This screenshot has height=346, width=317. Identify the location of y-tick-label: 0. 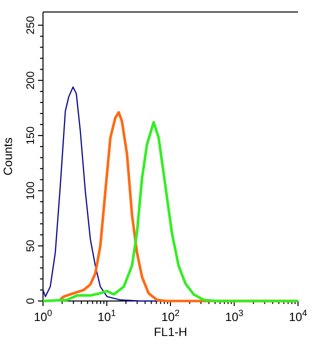
(31, 301).